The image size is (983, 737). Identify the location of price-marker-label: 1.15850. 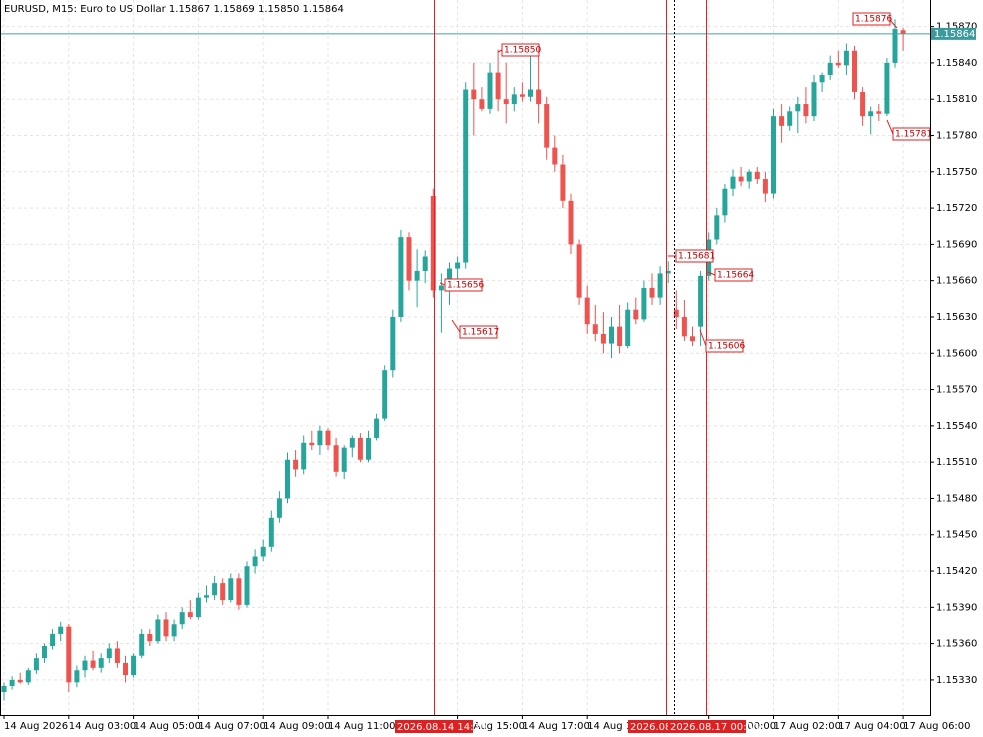
(522, 51).